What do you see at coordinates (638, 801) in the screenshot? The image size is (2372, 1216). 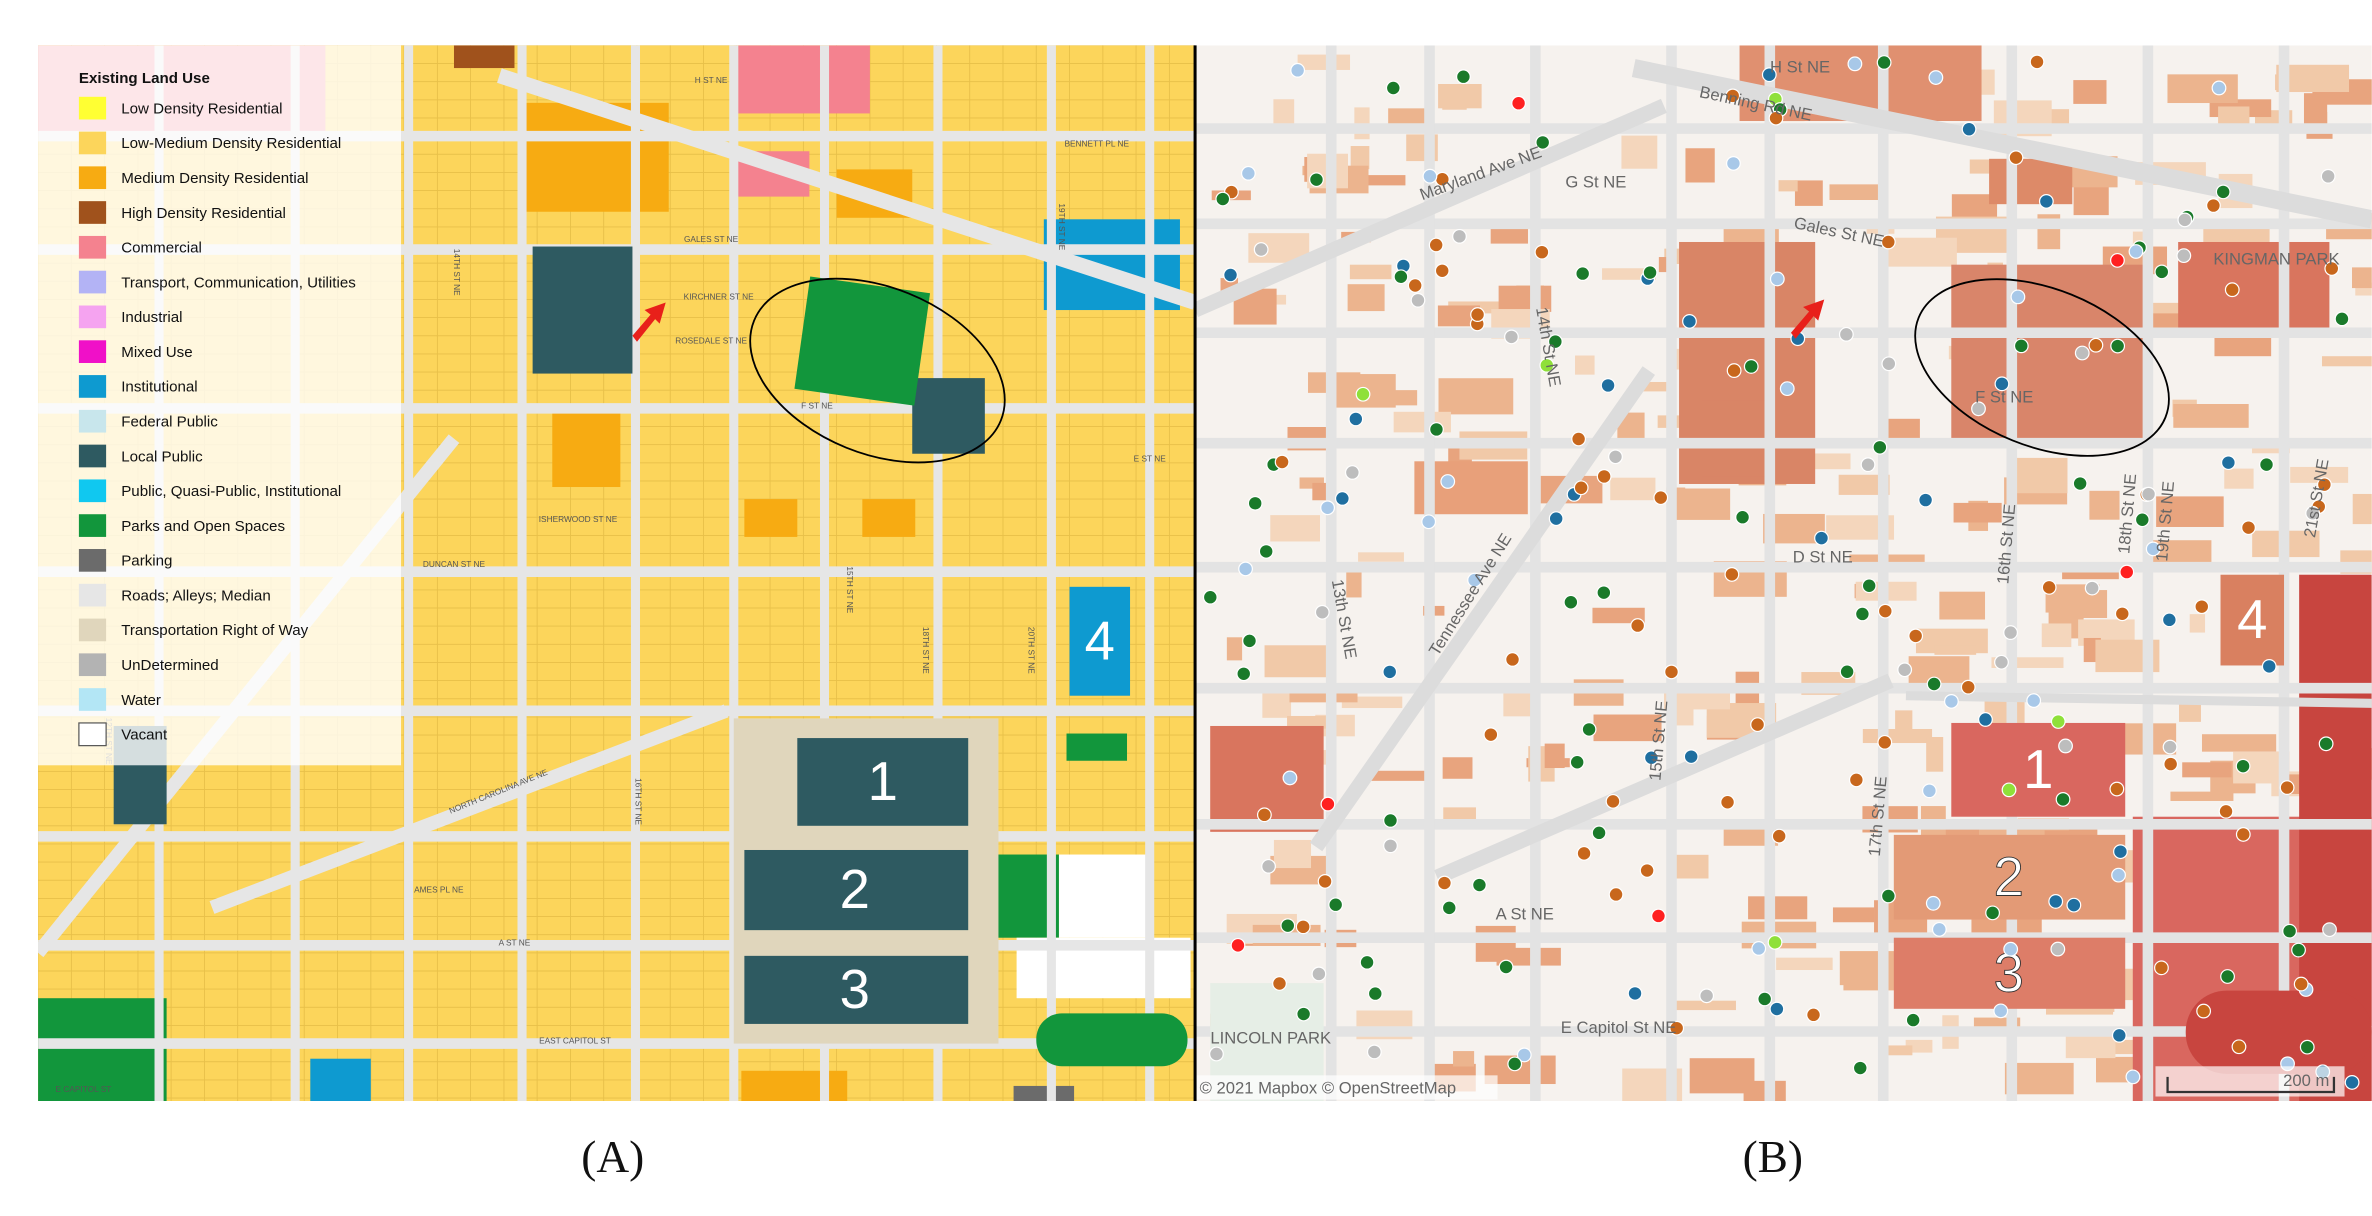 I see `street-label: 16TH ST NE` at bounding box center [638, 801].